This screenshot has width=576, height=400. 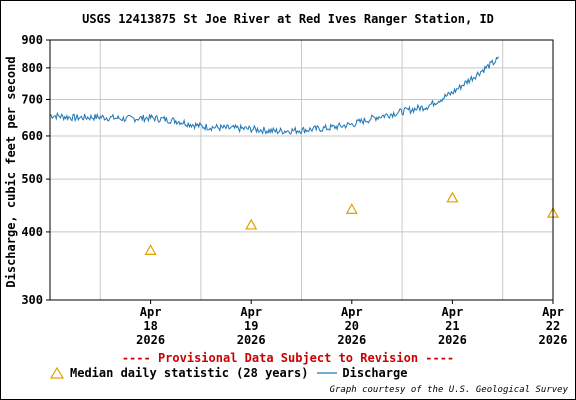 What do you see at coordinates (32, 99) in the screenshot?
I see `y-tick-label: 700` at bounding box center [32, 99].